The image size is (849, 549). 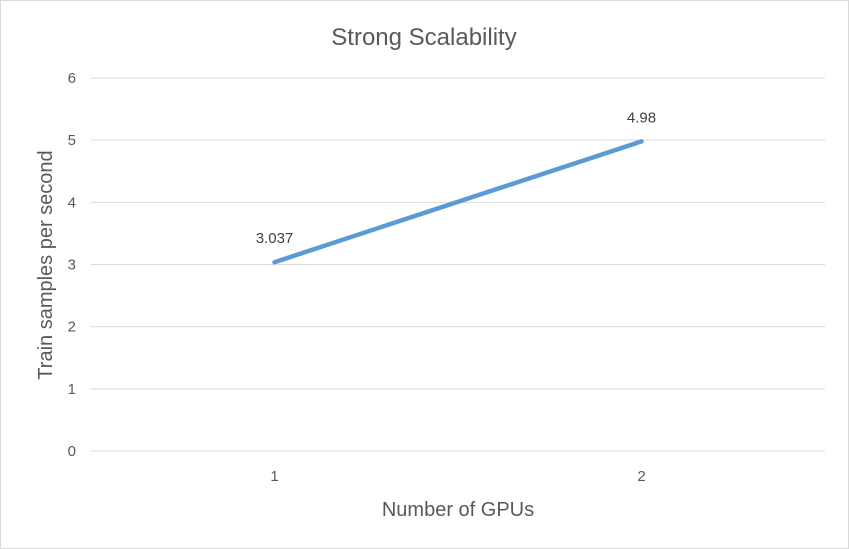 What do you see at coordinates (72, 78) in the screenshot?
I see `y-tick-label: 6` at bounding box center [72, 78].